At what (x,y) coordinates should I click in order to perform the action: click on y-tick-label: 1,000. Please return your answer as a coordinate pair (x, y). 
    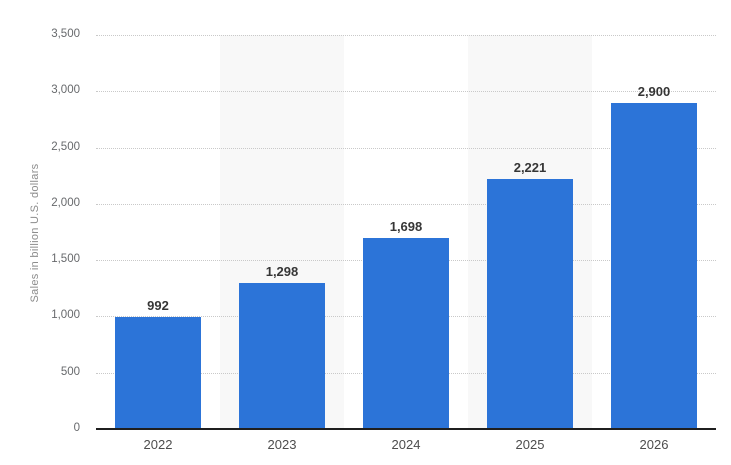
    Looking at the image, I should click on (65, 315).